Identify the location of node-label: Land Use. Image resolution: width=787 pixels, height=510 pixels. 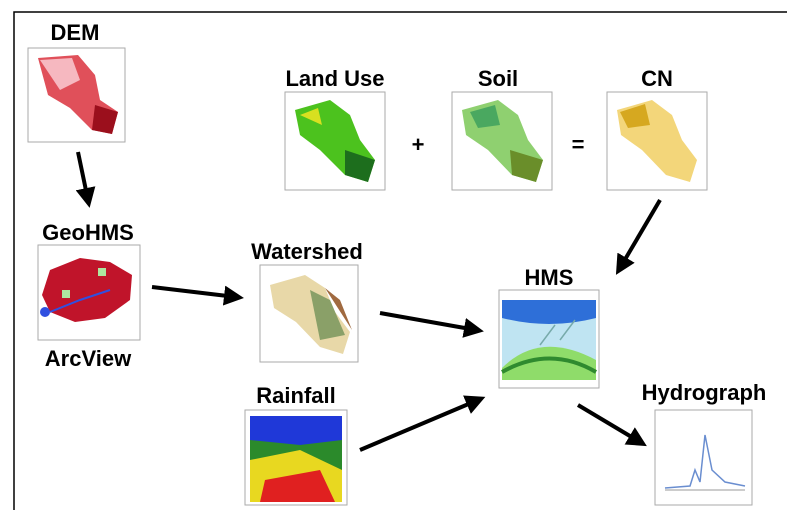
(334, 78).